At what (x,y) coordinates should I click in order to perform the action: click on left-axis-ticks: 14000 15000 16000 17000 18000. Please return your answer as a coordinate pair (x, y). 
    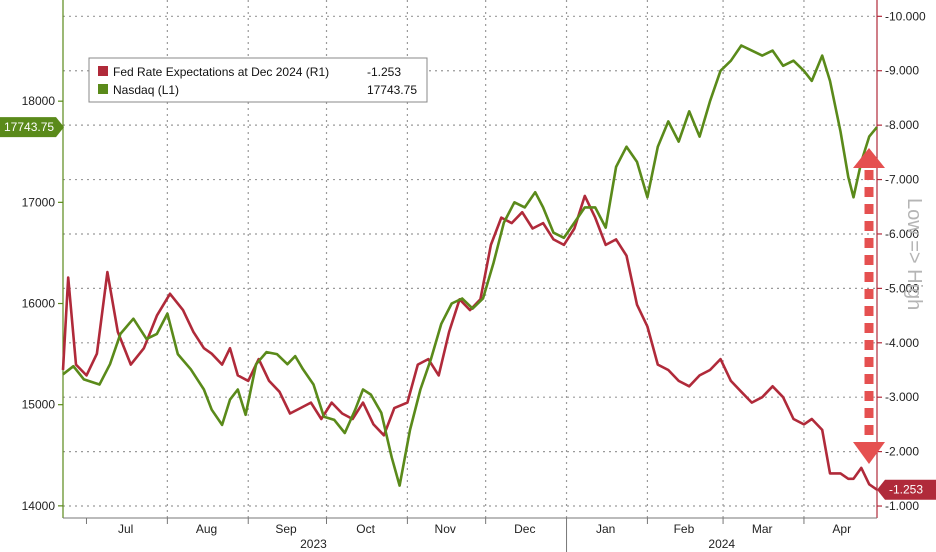
    Looking at the image, I should click on (42, 303).